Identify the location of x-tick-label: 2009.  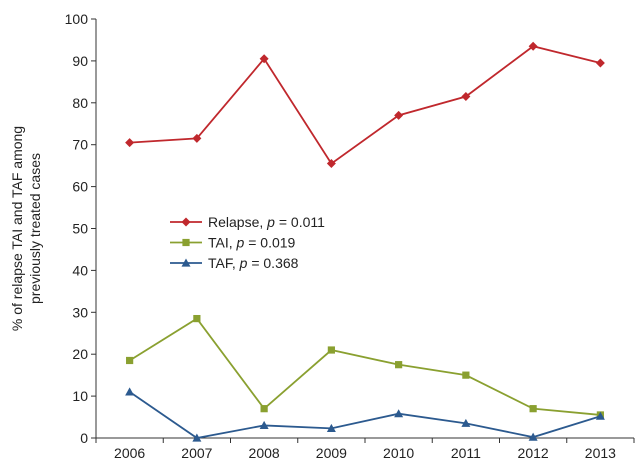
(331, 451).